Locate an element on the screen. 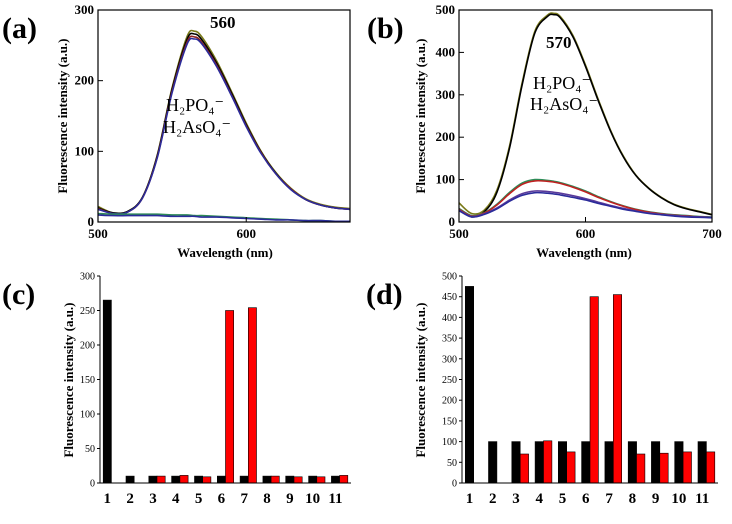 The width and height of the screenshot is (732, 524). panel-b-y-tick-label: 0 is located at coordinates (452, 221).